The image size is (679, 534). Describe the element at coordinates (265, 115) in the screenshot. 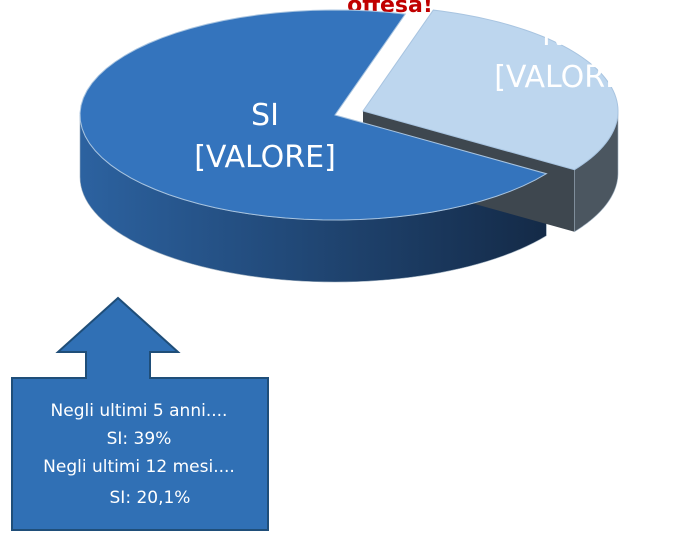

I see `slice-label: SI` at that location.